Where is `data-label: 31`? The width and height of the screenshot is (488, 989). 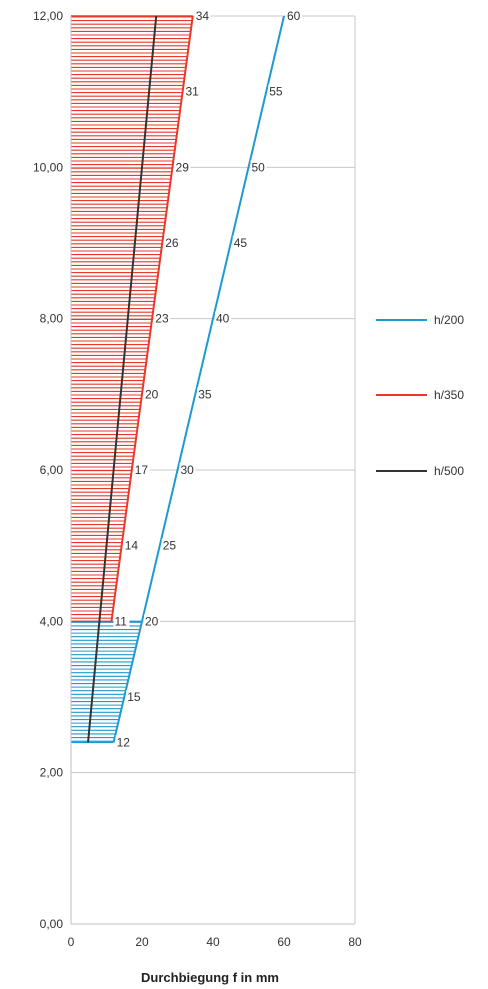
data-label: 31 is located at coordinates (192, 92).